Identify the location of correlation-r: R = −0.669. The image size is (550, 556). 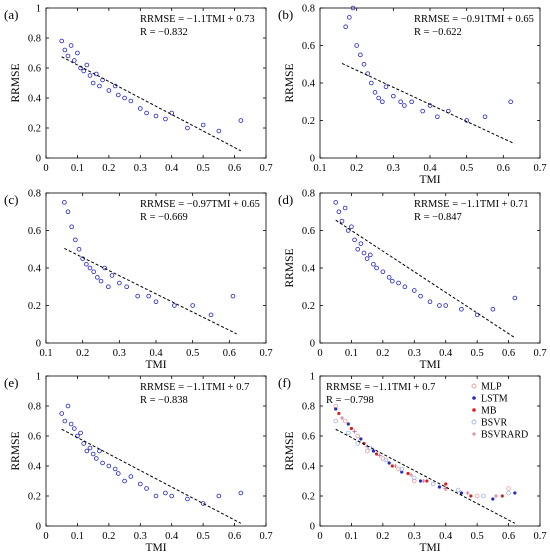
(164, 217).